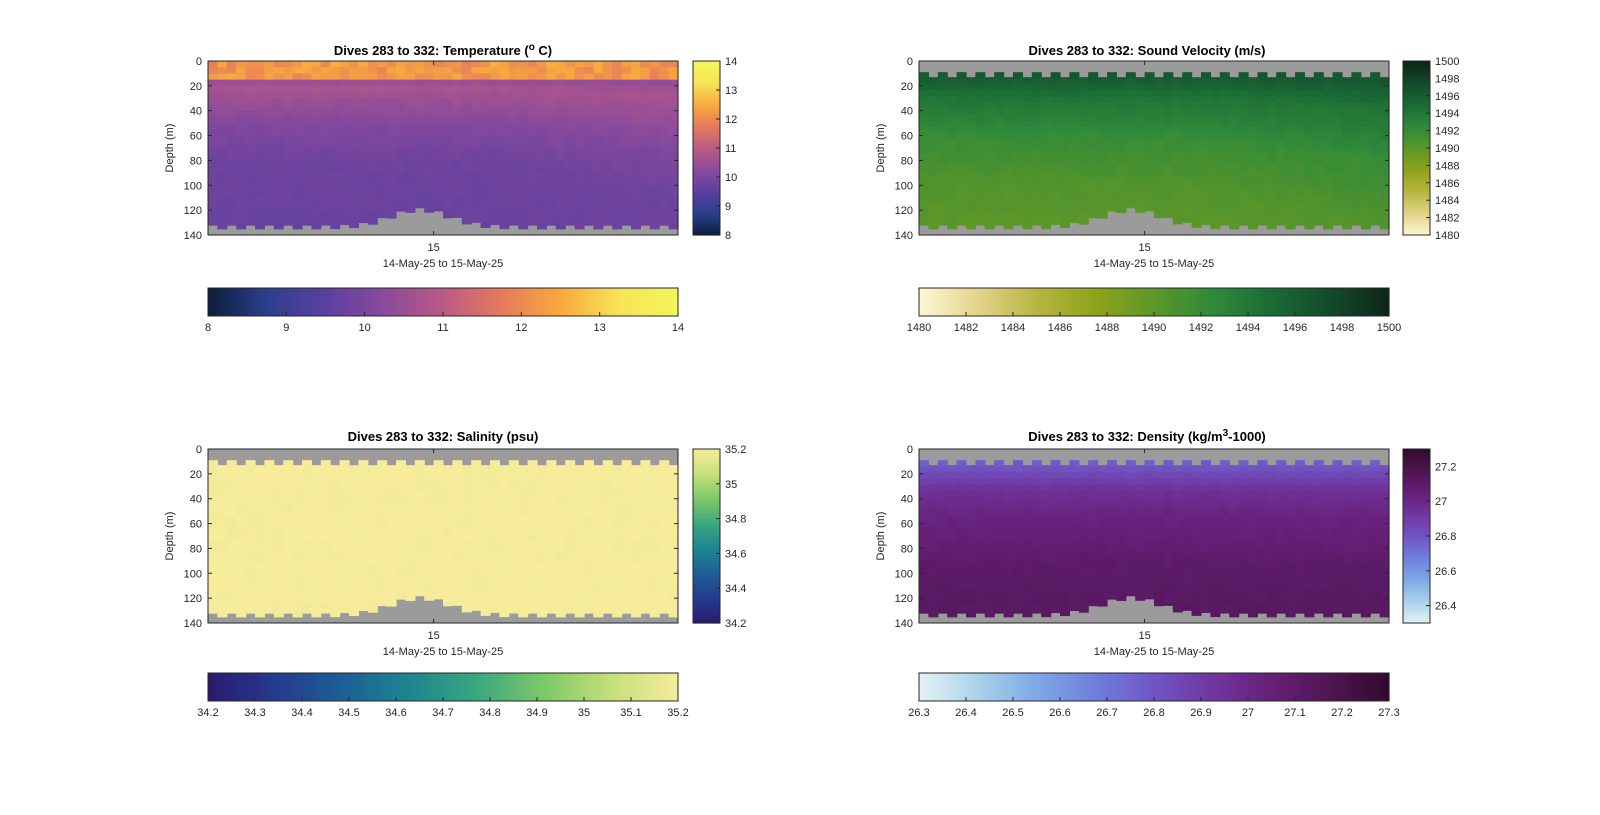 This screenshot has width=1600, height=815. What do you see at coordinates (1201, 328) in the screenshot?
I see `sound-velocity-bottom-colorbar-label: 1492` at bounding box center [1201, 328].